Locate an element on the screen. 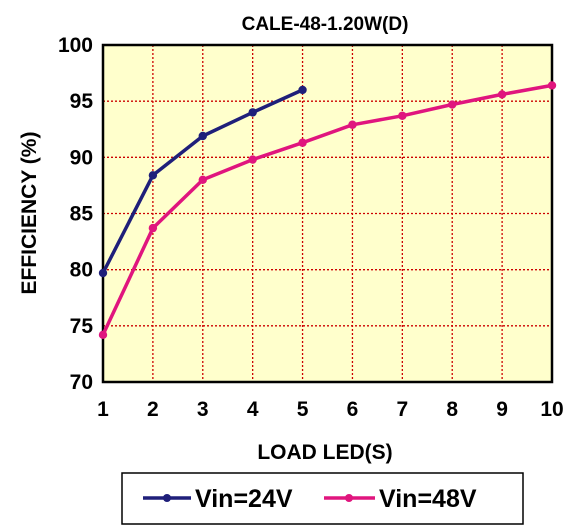 This screenshot has height=527, width=571. x-tick-label: 4 is located at coordinates (253, 409).